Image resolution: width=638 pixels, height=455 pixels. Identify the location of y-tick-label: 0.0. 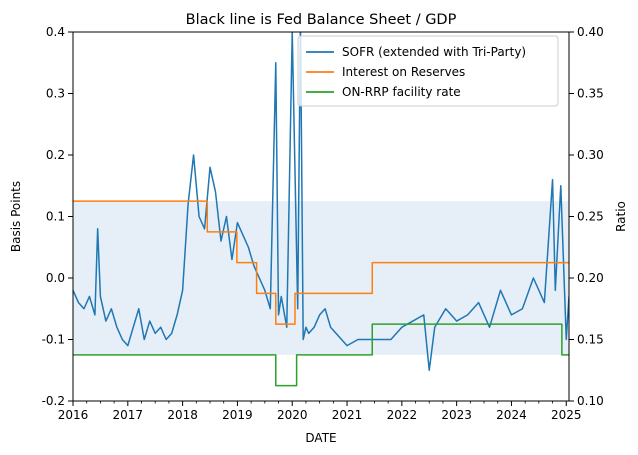
(55, 278).